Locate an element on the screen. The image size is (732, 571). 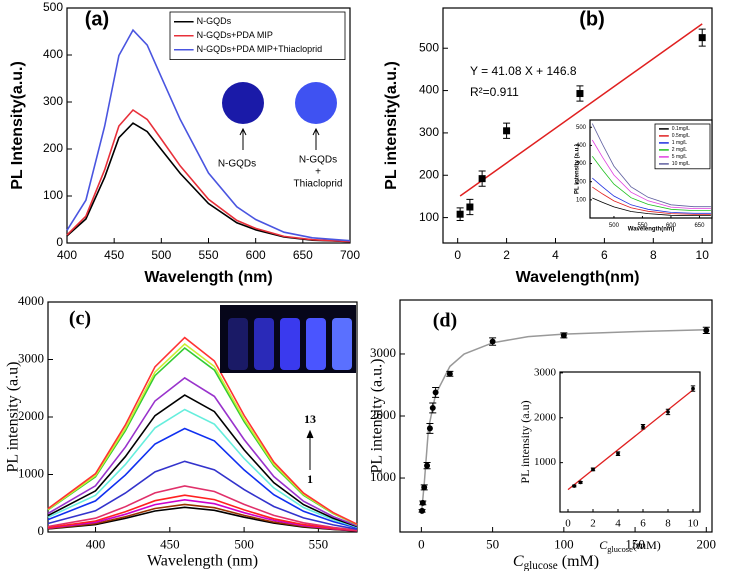
legend-label: N-GQDs+PDA MIP+Thiacloprid is located at coordinates (260, 49).